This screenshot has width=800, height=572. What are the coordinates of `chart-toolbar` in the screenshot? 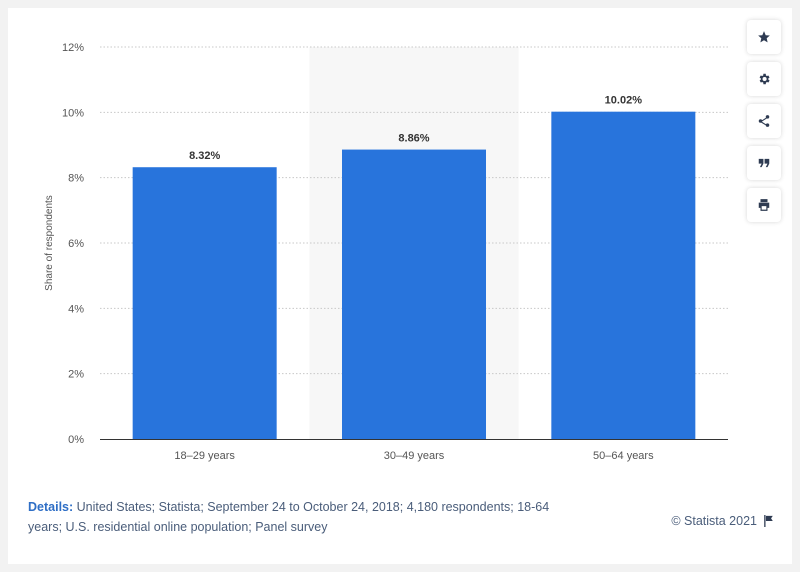 It's located at (764, 121).